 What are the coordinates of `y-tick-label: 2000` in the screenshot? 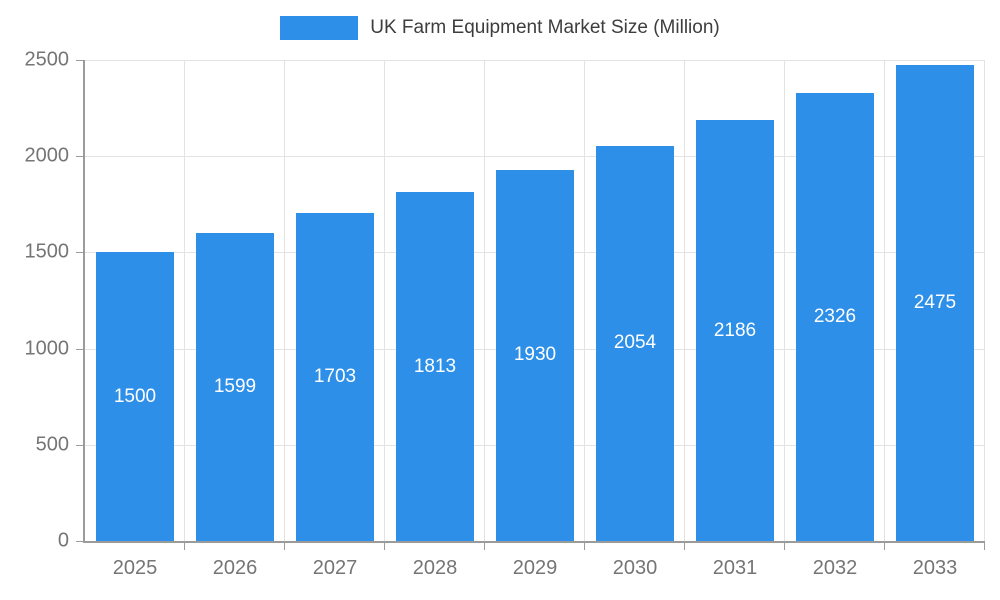 It's located at (47, 155).